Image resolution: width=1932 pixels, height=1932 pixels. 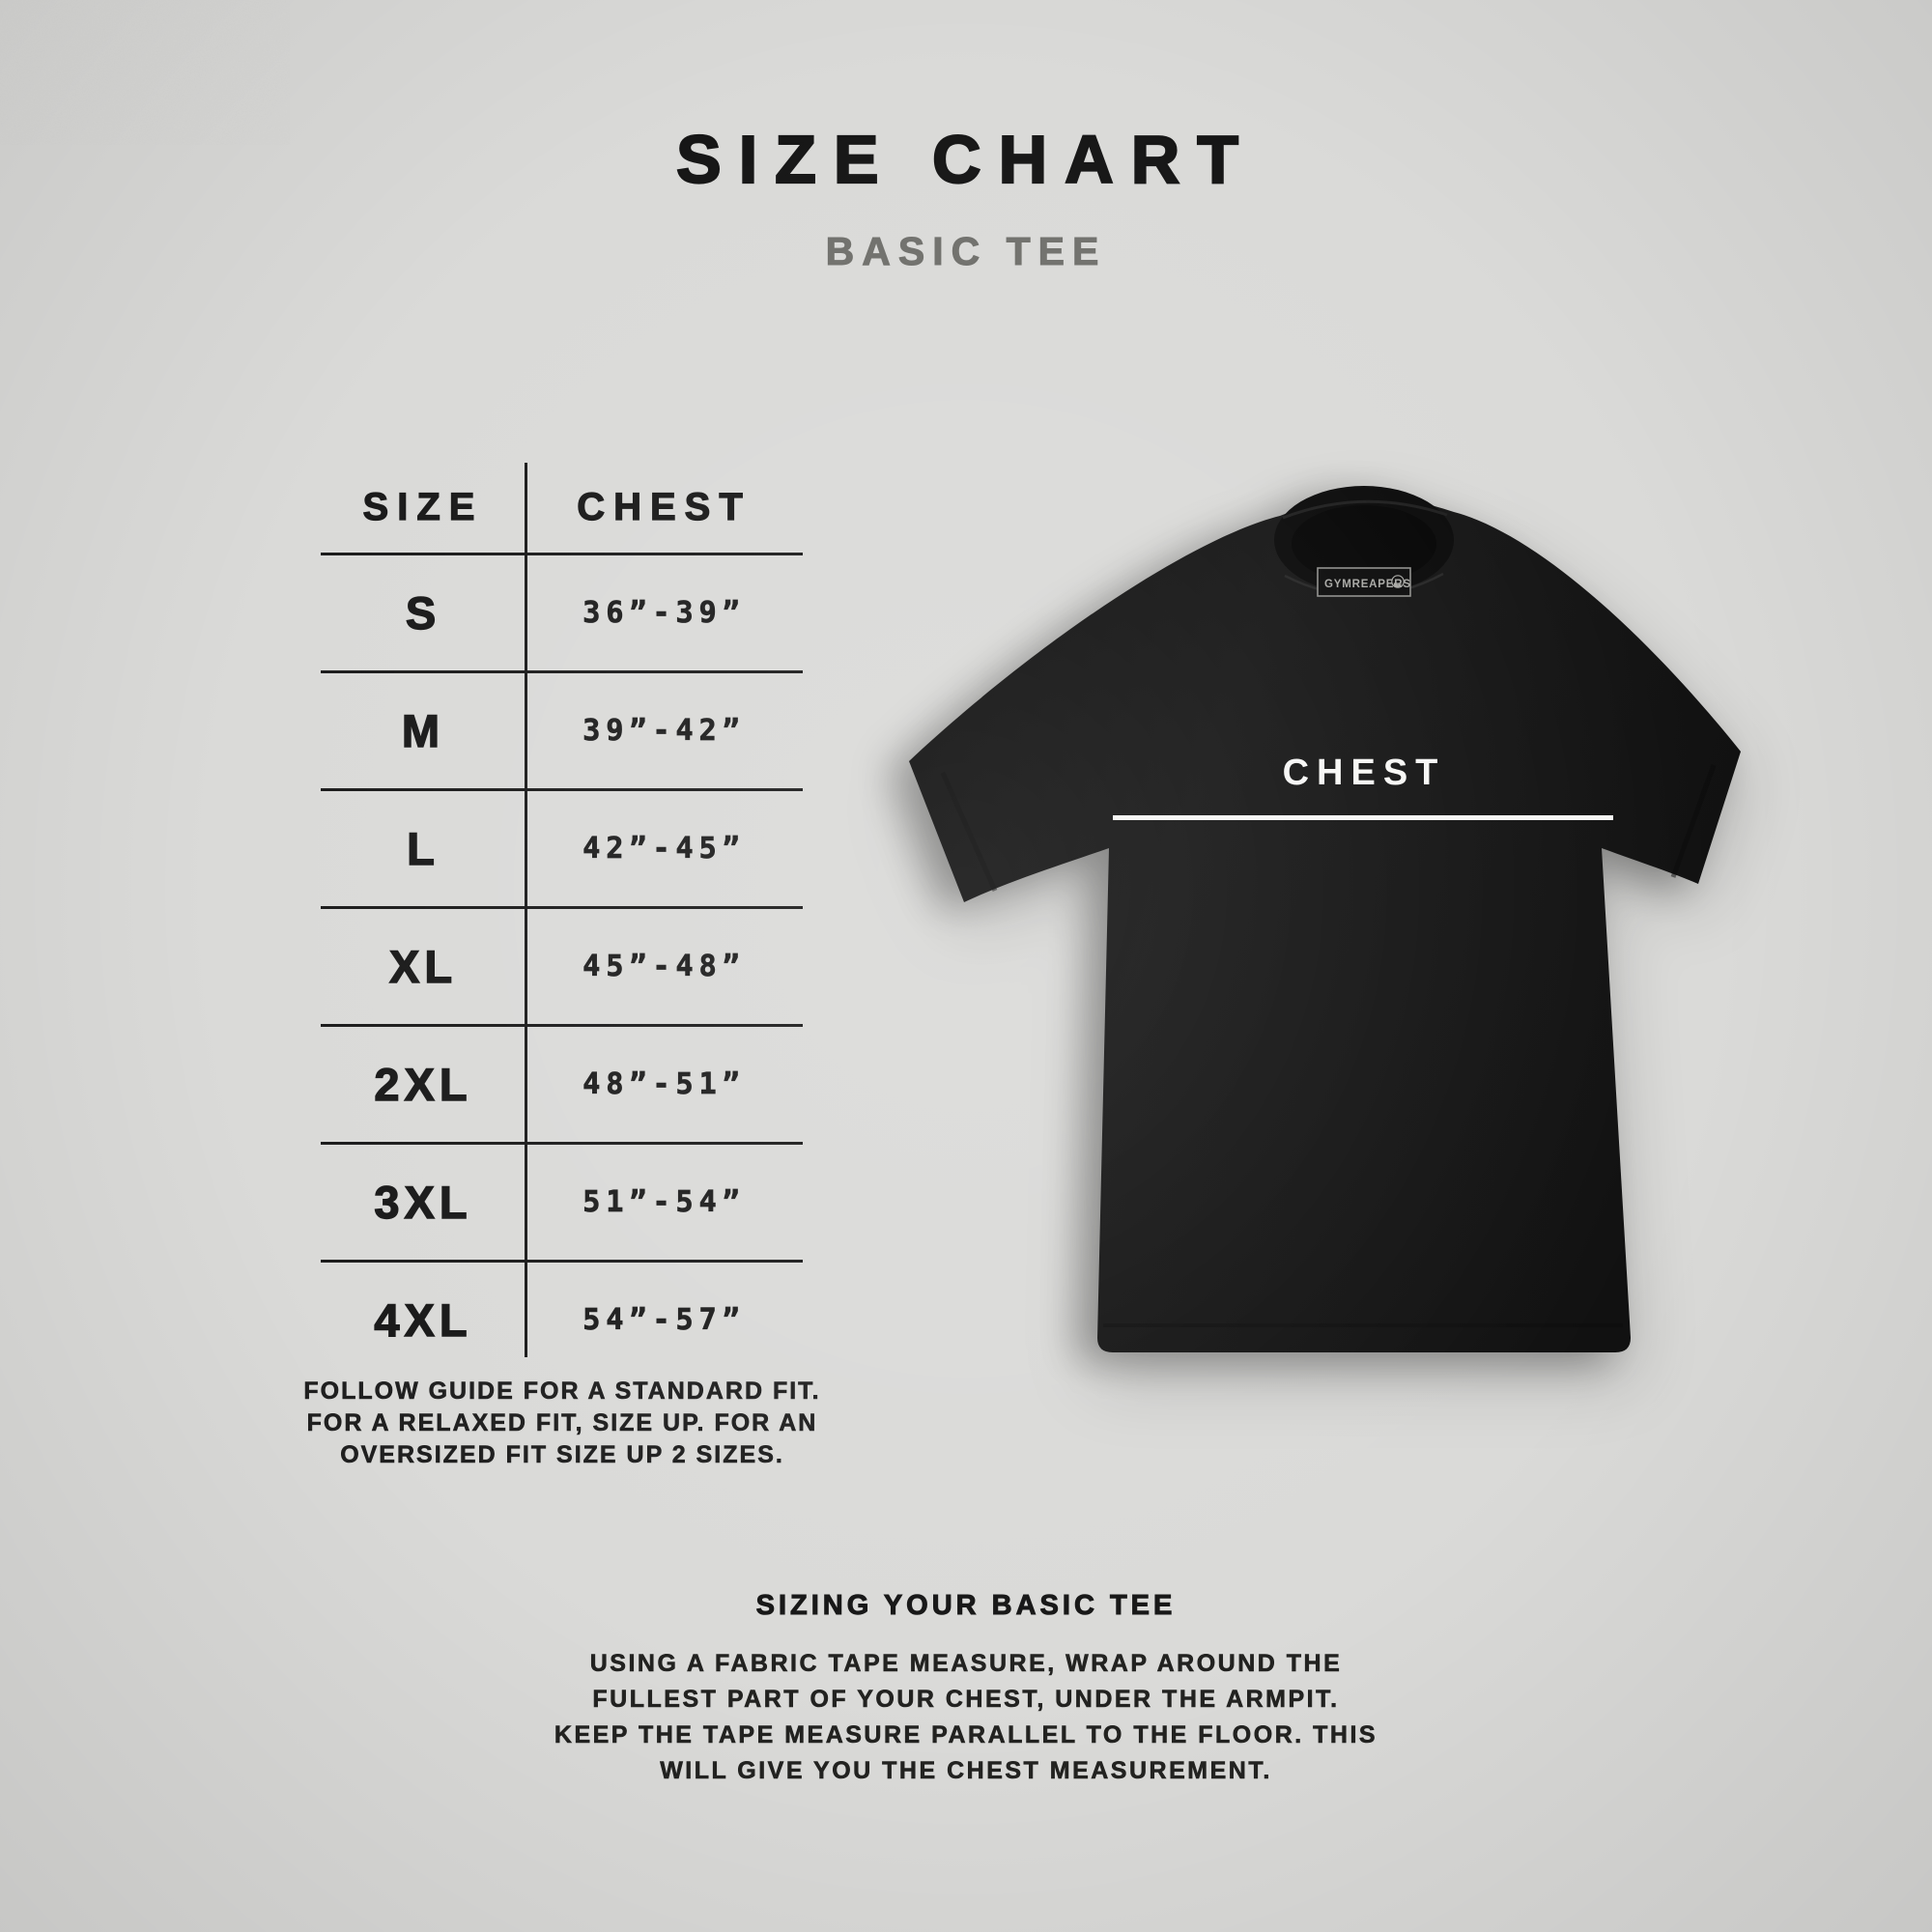 What do you see at coordinates (423, 612) in the screenshot?
I see `size-cell: S` at bounding box center [423, 612].